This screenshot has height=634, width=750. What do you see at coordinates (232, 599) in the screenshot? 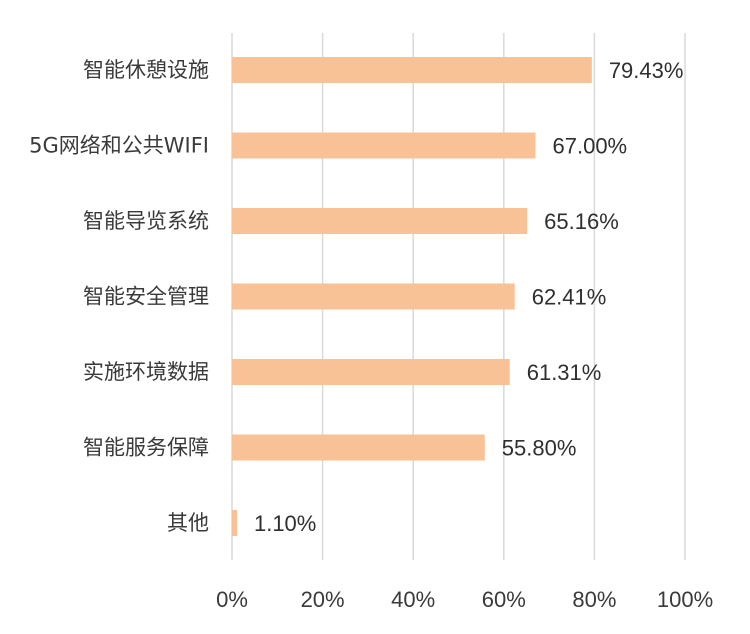
I see `x-tick-label: 0%` at bounding box center [232, 599].